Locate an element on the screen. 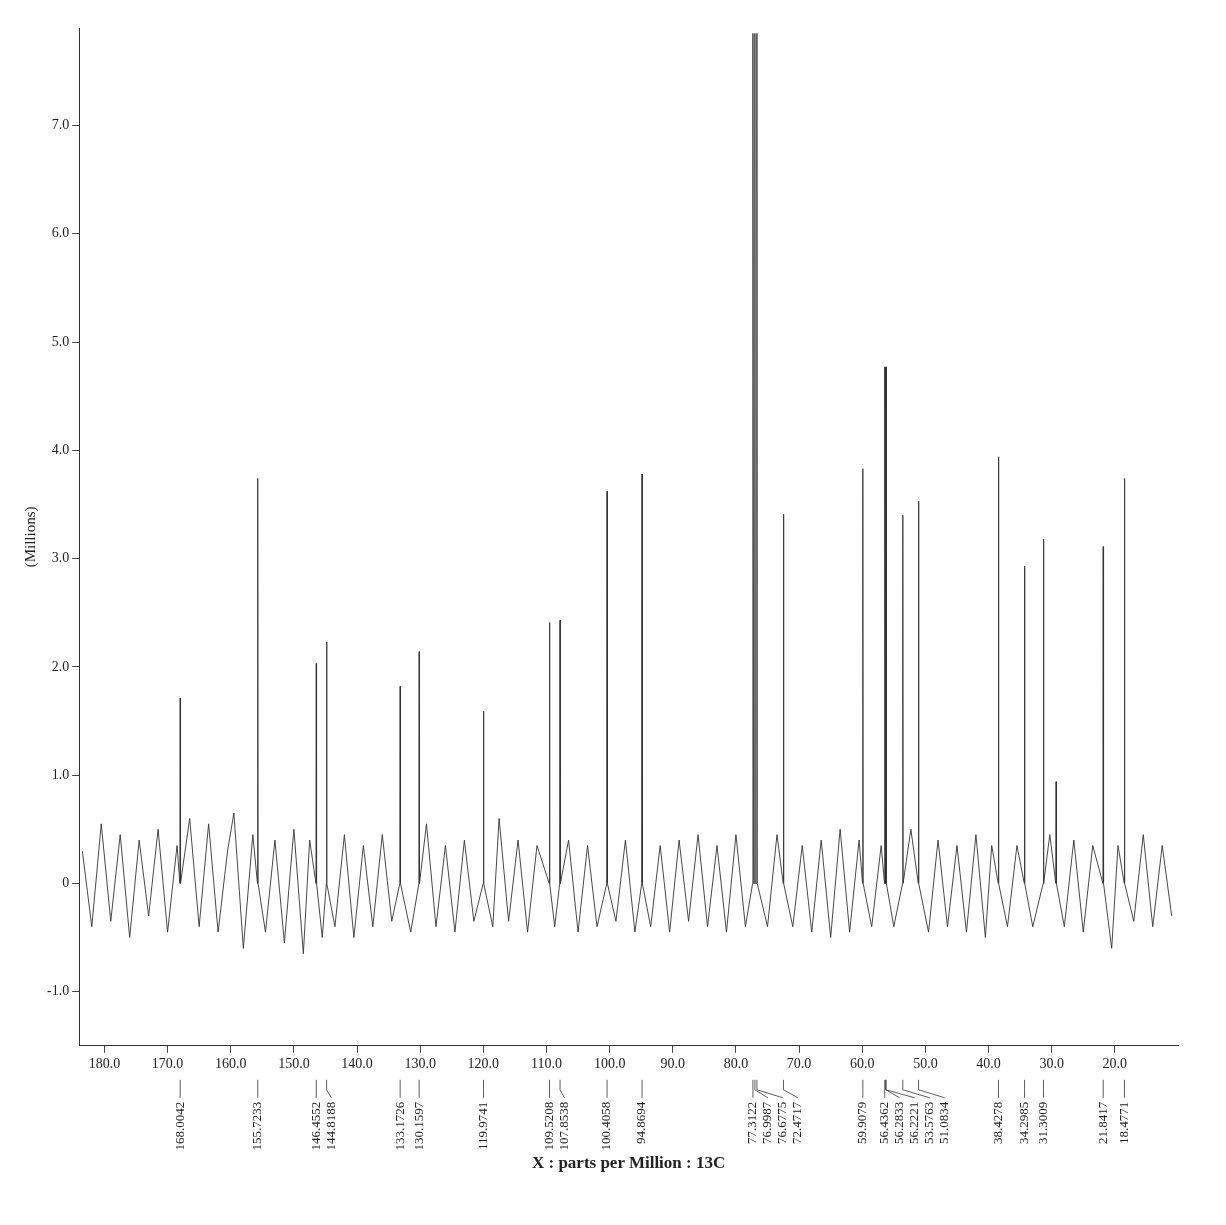 The height and width of the screenshot is (1225, 1226). y-tick-label: 6.0 is located at coordinates (60, 233).